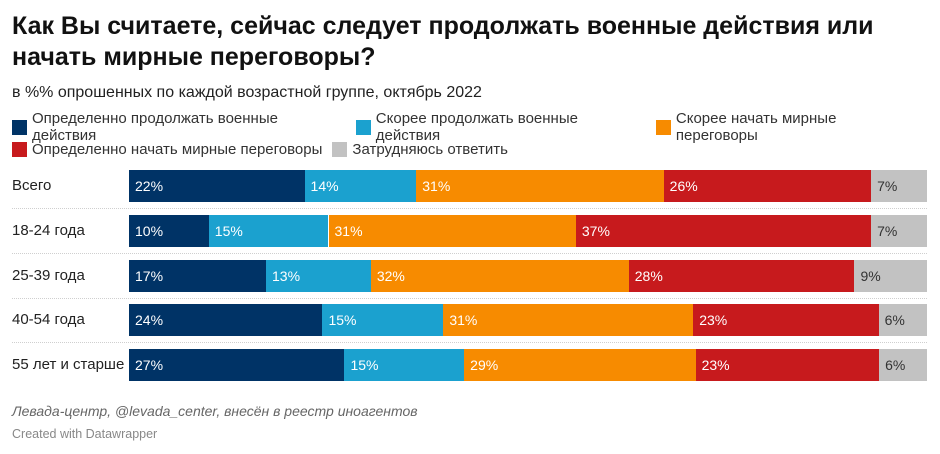  What do you see at coordinates (390, 275) in the screenshot?
I see `data-label: 32%` at bounding box center [390, 275].